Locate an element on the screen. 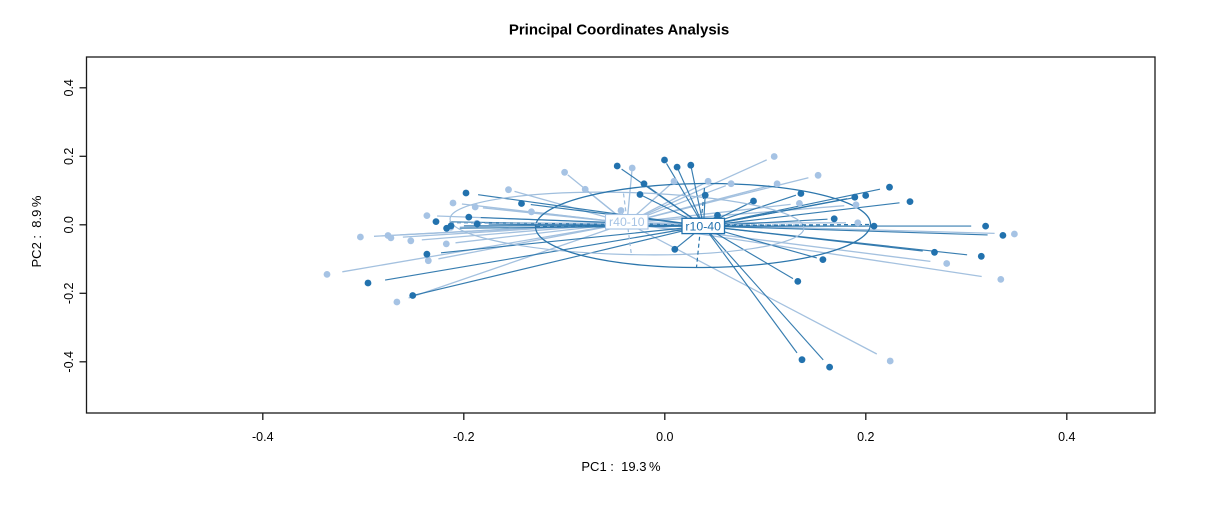 This screenshot has height=505, width=1227. svg-text: PC1 : 19.3 % is located at coordinates (621, 466).